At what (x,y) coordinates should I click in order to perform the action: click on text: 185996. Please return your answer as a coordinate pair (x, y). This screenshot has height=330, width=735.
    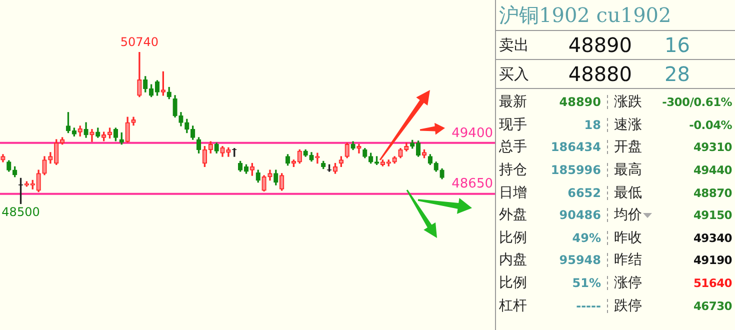
    Looking at the image, I should click on (571, 170).